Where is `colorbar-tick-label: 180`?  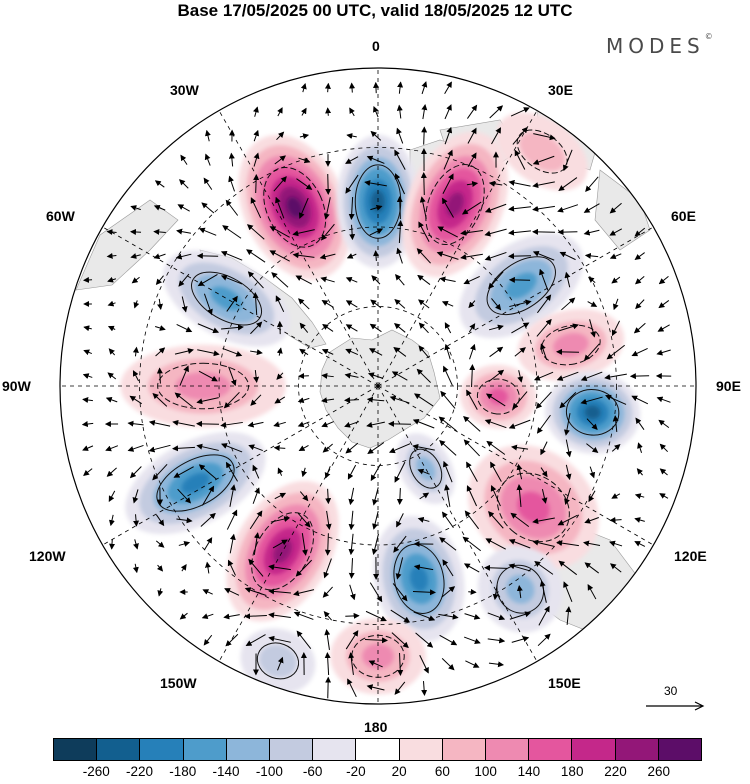
colorbar-tick-label: 180 is located at coordinates (572, 771).